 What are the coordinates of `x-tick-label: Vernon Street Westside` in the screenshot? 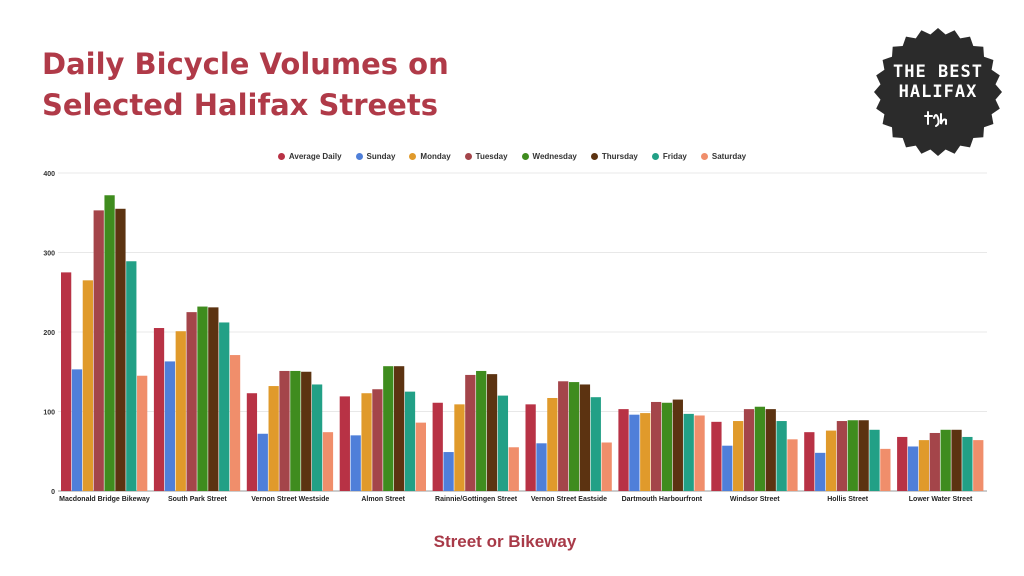 It's located at (290, 499).